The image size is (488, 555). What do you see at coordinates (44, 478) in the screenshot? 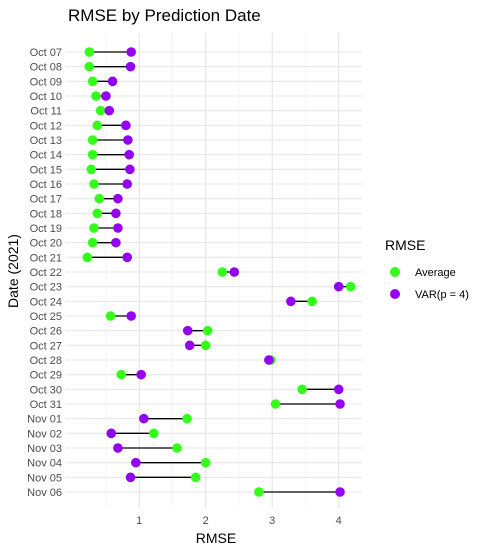
I see `y-tick-label: Nov 05` at bounding box center [44, 478].